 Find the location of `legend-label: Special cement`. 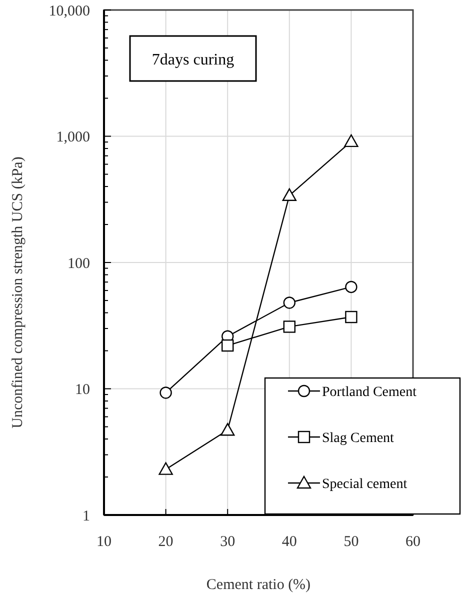

legend-label: Special cement is located at coordinates (365, 484).